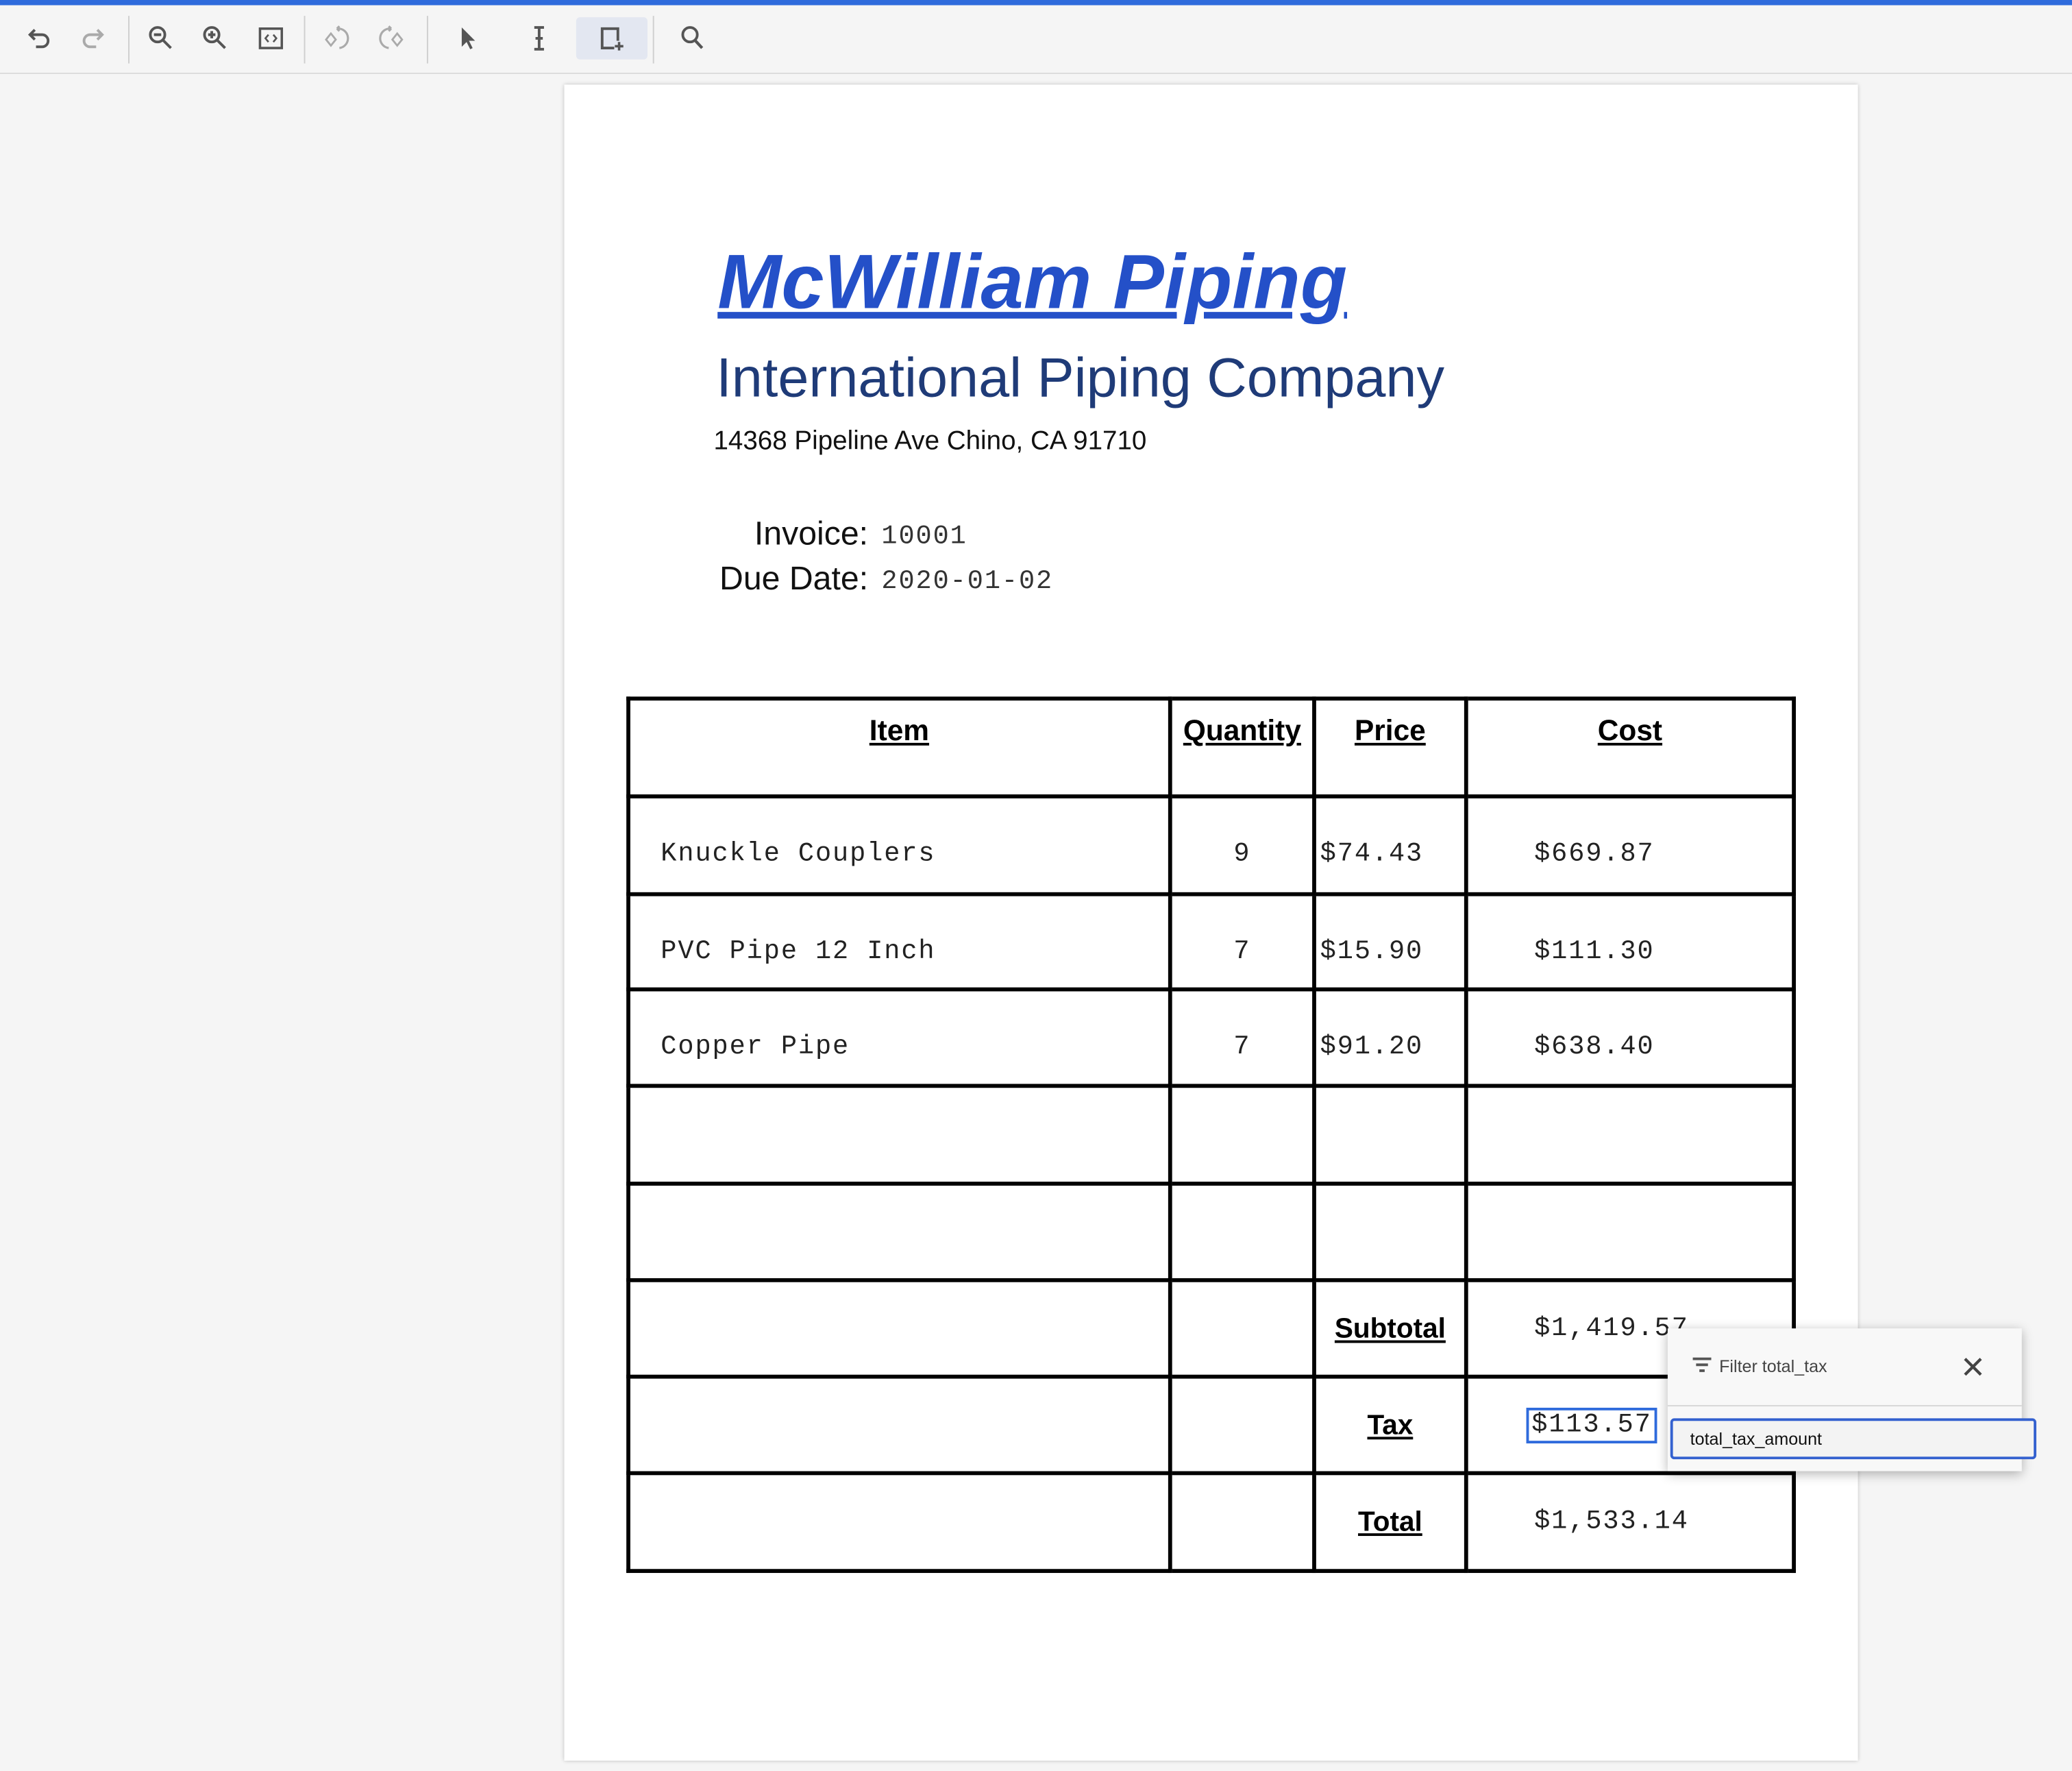 Image resolution: width=2072 pixels, height=1771 pixels. Describe the element at coordinates (899, 1038) in the screenshot. I see `item-cell: Copper Pipe` at that location.